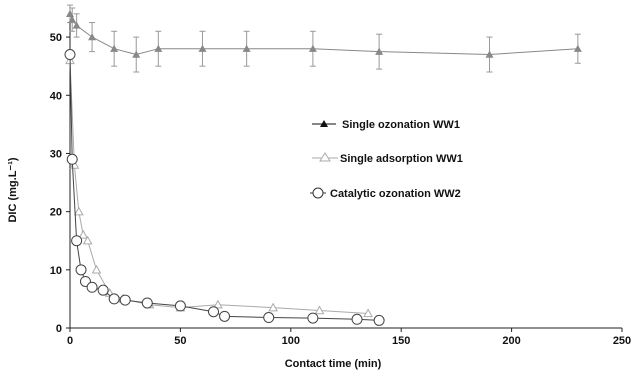  What do you see at coordinates (401, 341) in the screenshot?
I see `x-tick-label: 150` at bounding box center [401, 341].